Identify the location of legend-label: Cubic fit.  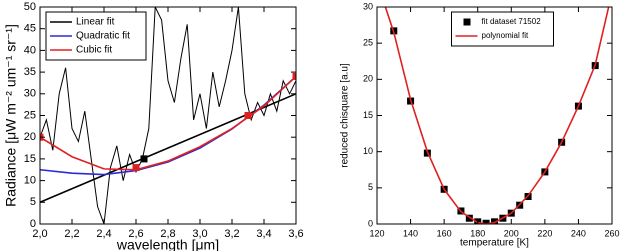
(94, 50).